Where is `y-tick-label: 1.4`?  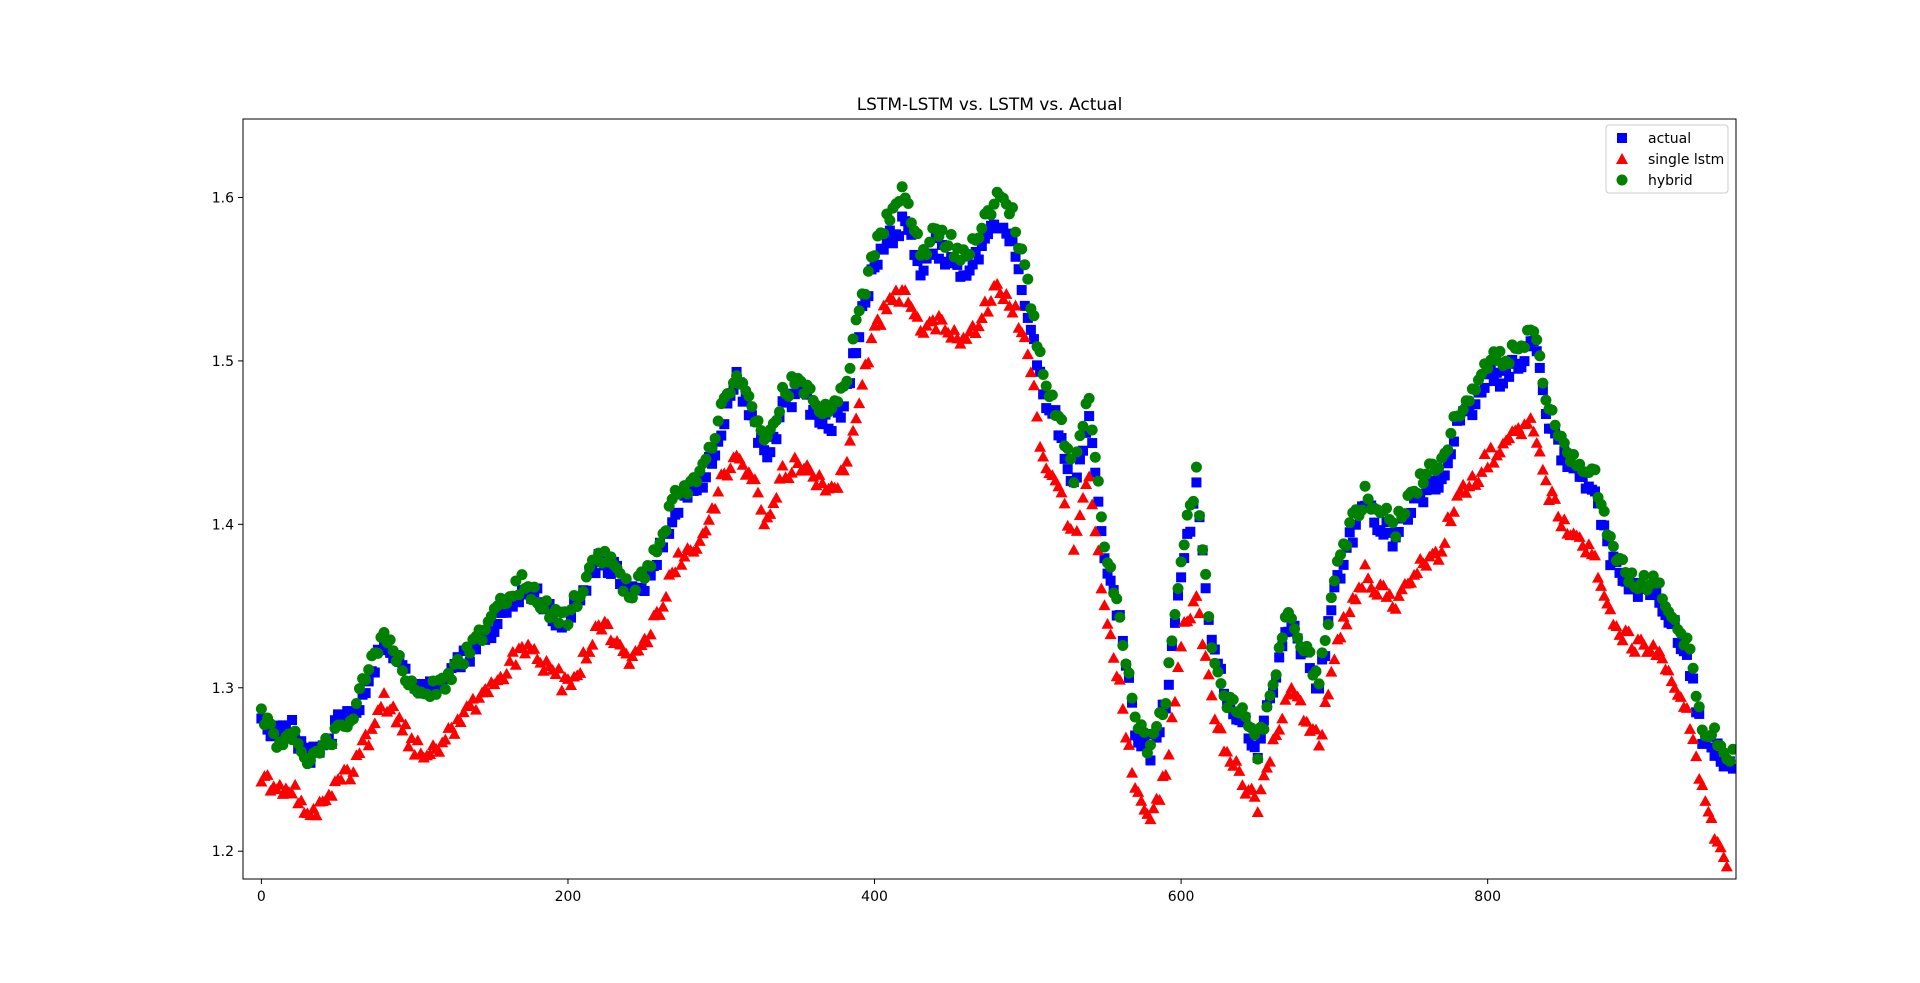 y-tick-label: 1.4 is located at coordinates (223, 525).